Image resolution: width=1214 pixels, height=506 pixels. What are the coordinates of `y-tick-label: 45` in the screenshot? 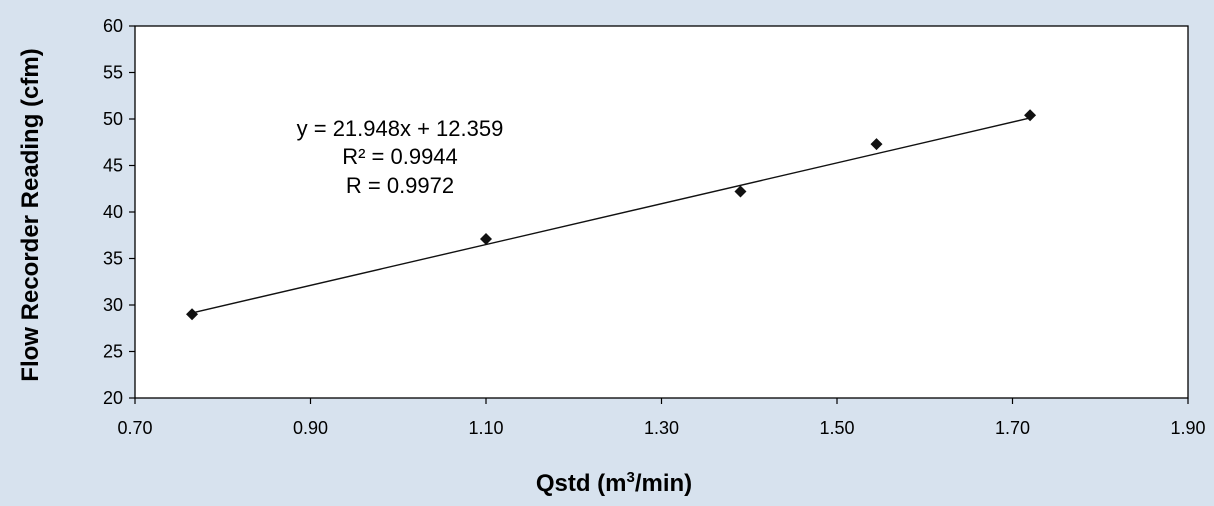 It's located at (113, 166).